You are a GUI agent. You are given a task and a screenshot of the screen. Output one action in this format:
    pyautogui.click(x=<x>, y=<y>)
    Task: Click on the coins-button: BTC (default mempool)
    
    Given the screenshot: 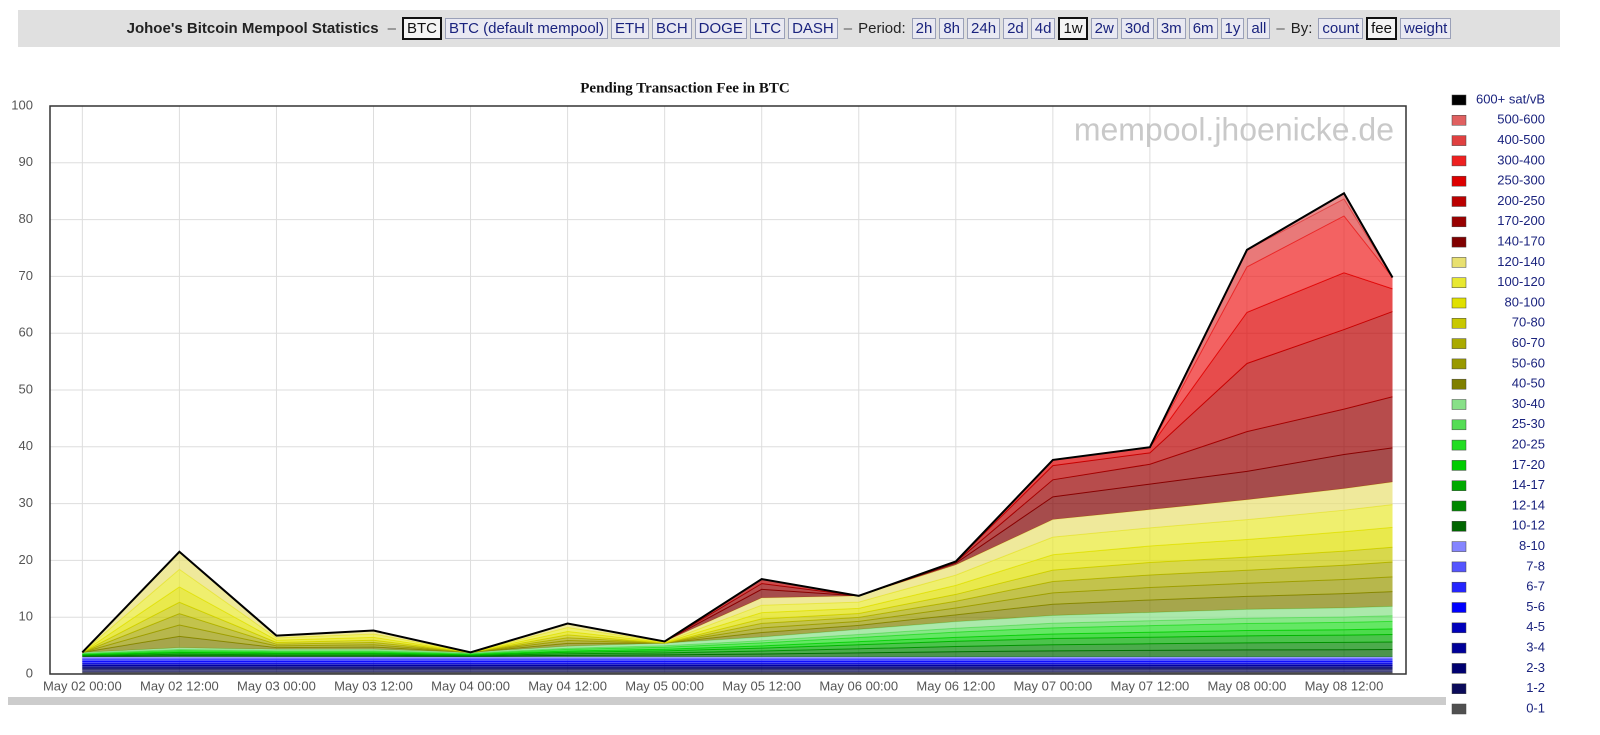 What is the action you would take?
    pyautogui.click(x=526, y=28)
    